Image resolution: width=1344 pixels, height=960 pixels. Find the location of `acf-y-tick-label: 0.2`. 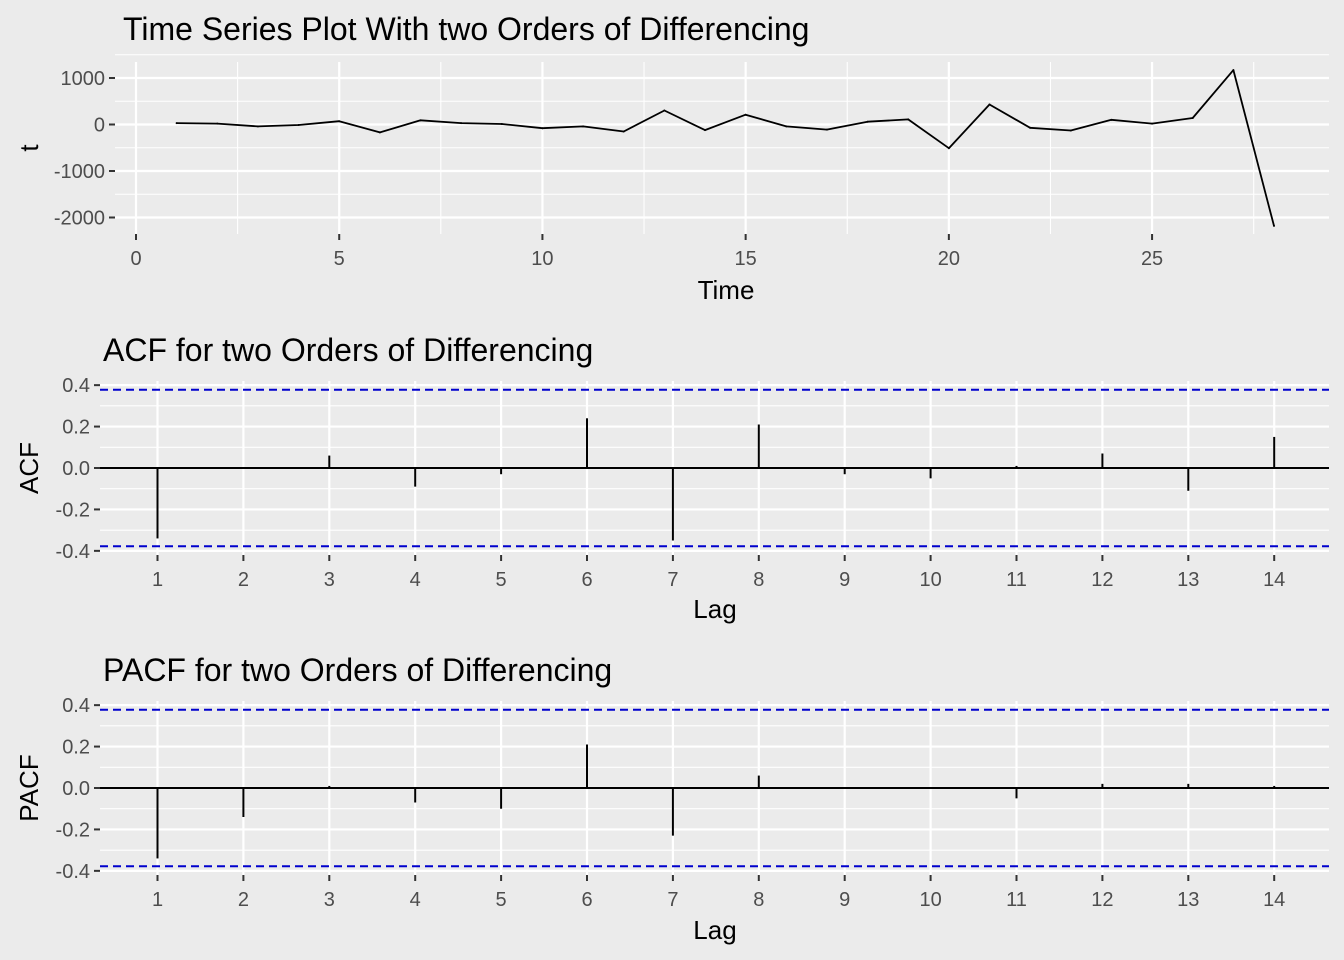

acf-y-tick-label: 0.2 is located at coordinates (76, 428).